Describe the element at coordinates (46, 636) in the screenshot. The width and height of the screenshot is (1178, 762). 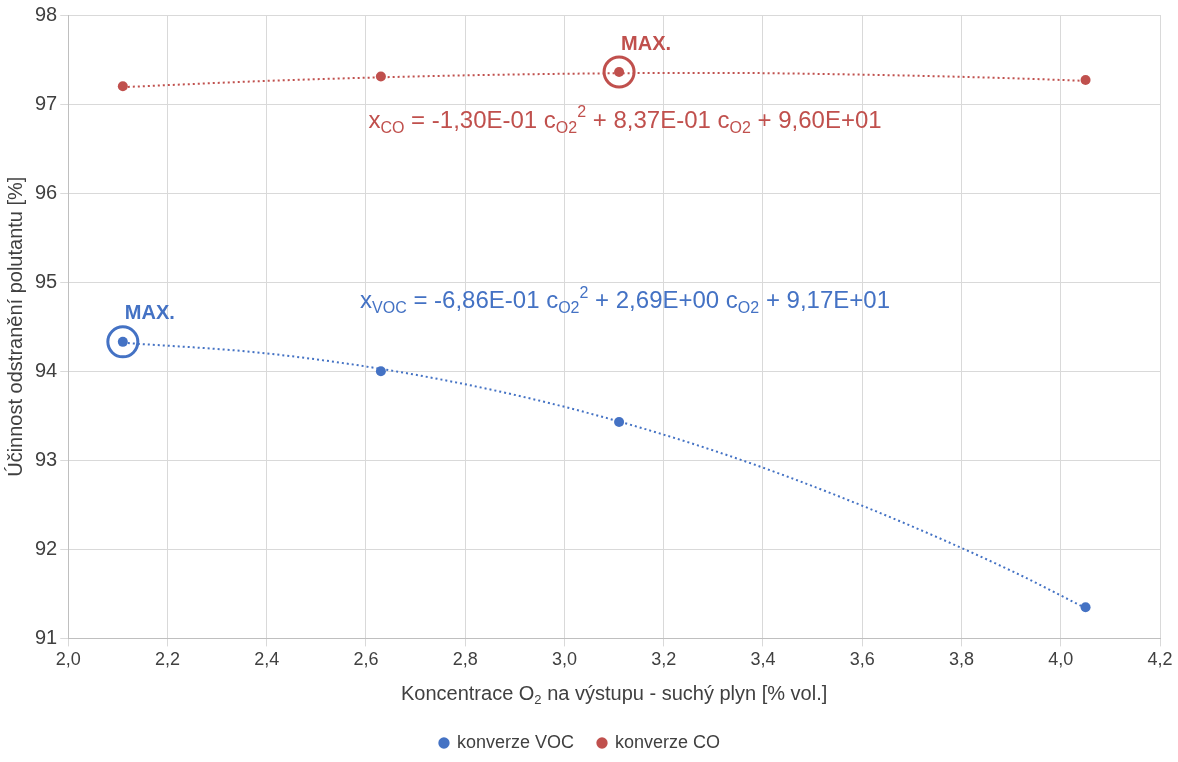
I see `y-tick-label: 91` at that location.